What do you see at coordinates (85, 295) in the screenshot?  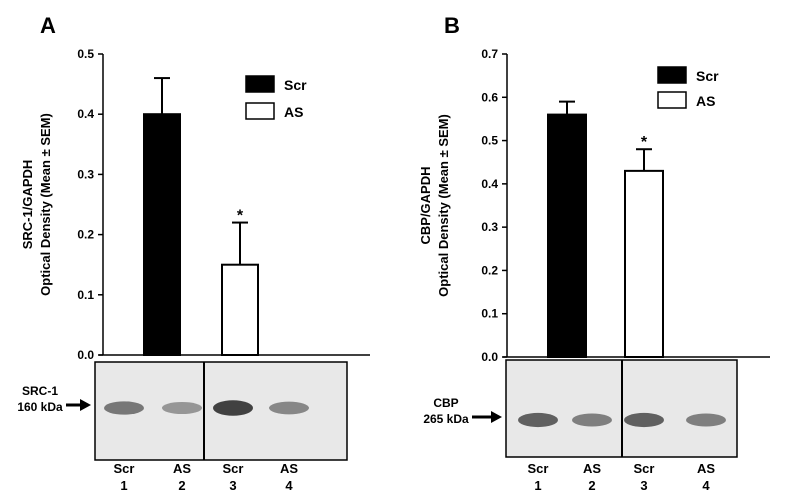 I see `panel-a-y-tick-label: 0.1` at bounding box center [85, 295].